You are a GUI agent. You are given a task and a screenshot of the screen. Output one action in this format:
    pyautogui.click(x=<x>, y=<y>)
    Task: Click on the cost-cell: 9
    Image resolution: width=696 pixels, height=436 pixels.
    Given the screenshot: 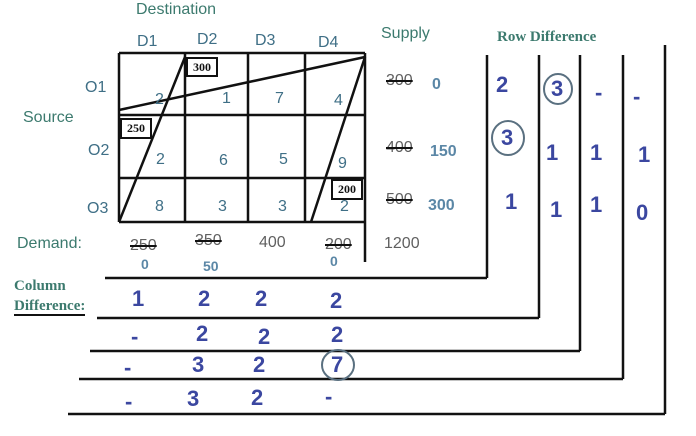 What is the action you would take?
    pyautogui.click(x=342, y=163)
    